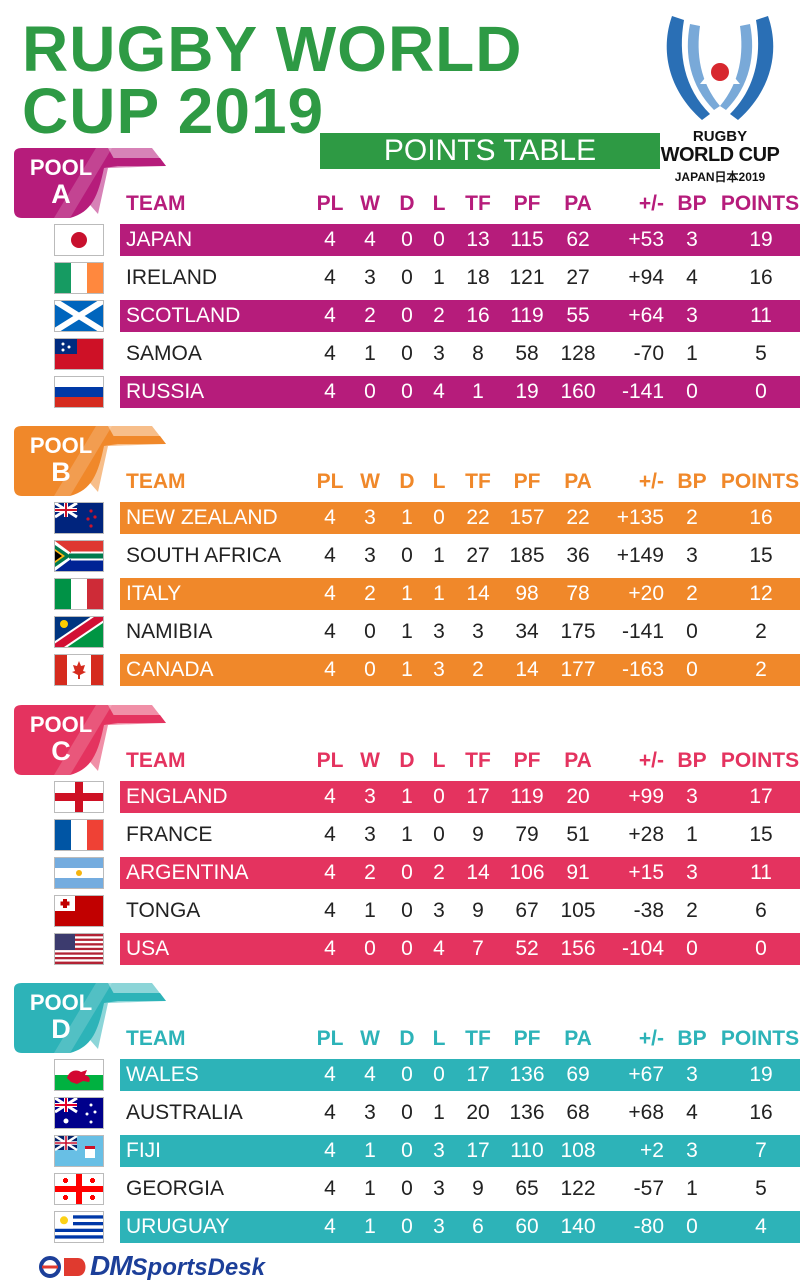 The width and height of the screenshot is (810, 1283). I want to click on table-row: NEW ZEALAND 4 3 1 0 22 157 22 +135 2 16, so click(460, 518).